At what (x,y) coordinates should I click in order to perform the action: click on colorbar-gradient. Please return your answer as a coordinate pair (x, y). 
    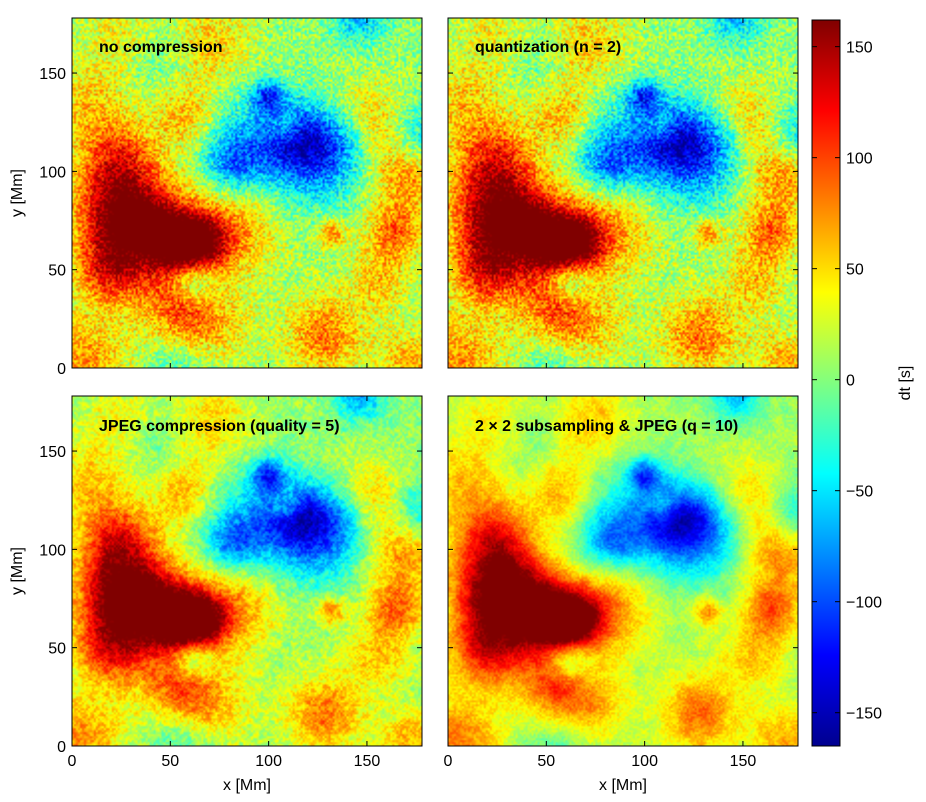
    Looking at the image, I should click on (826, 383).